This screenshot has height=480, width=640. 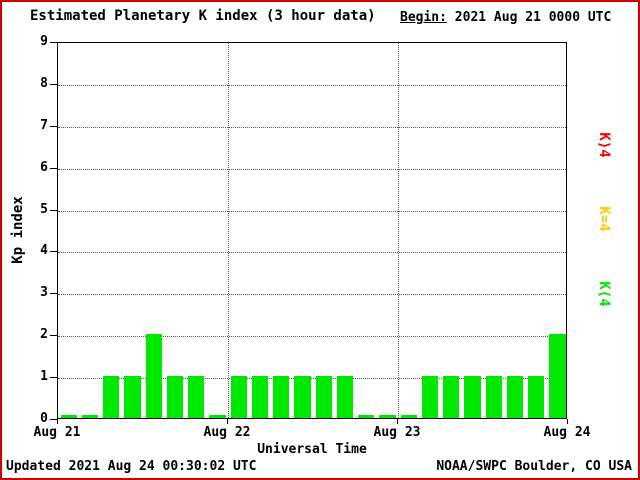 What do you see at coordinates (44, 251) in the screenshot?
I see `y-tick-label: 4` at bounding box center [44, 251].